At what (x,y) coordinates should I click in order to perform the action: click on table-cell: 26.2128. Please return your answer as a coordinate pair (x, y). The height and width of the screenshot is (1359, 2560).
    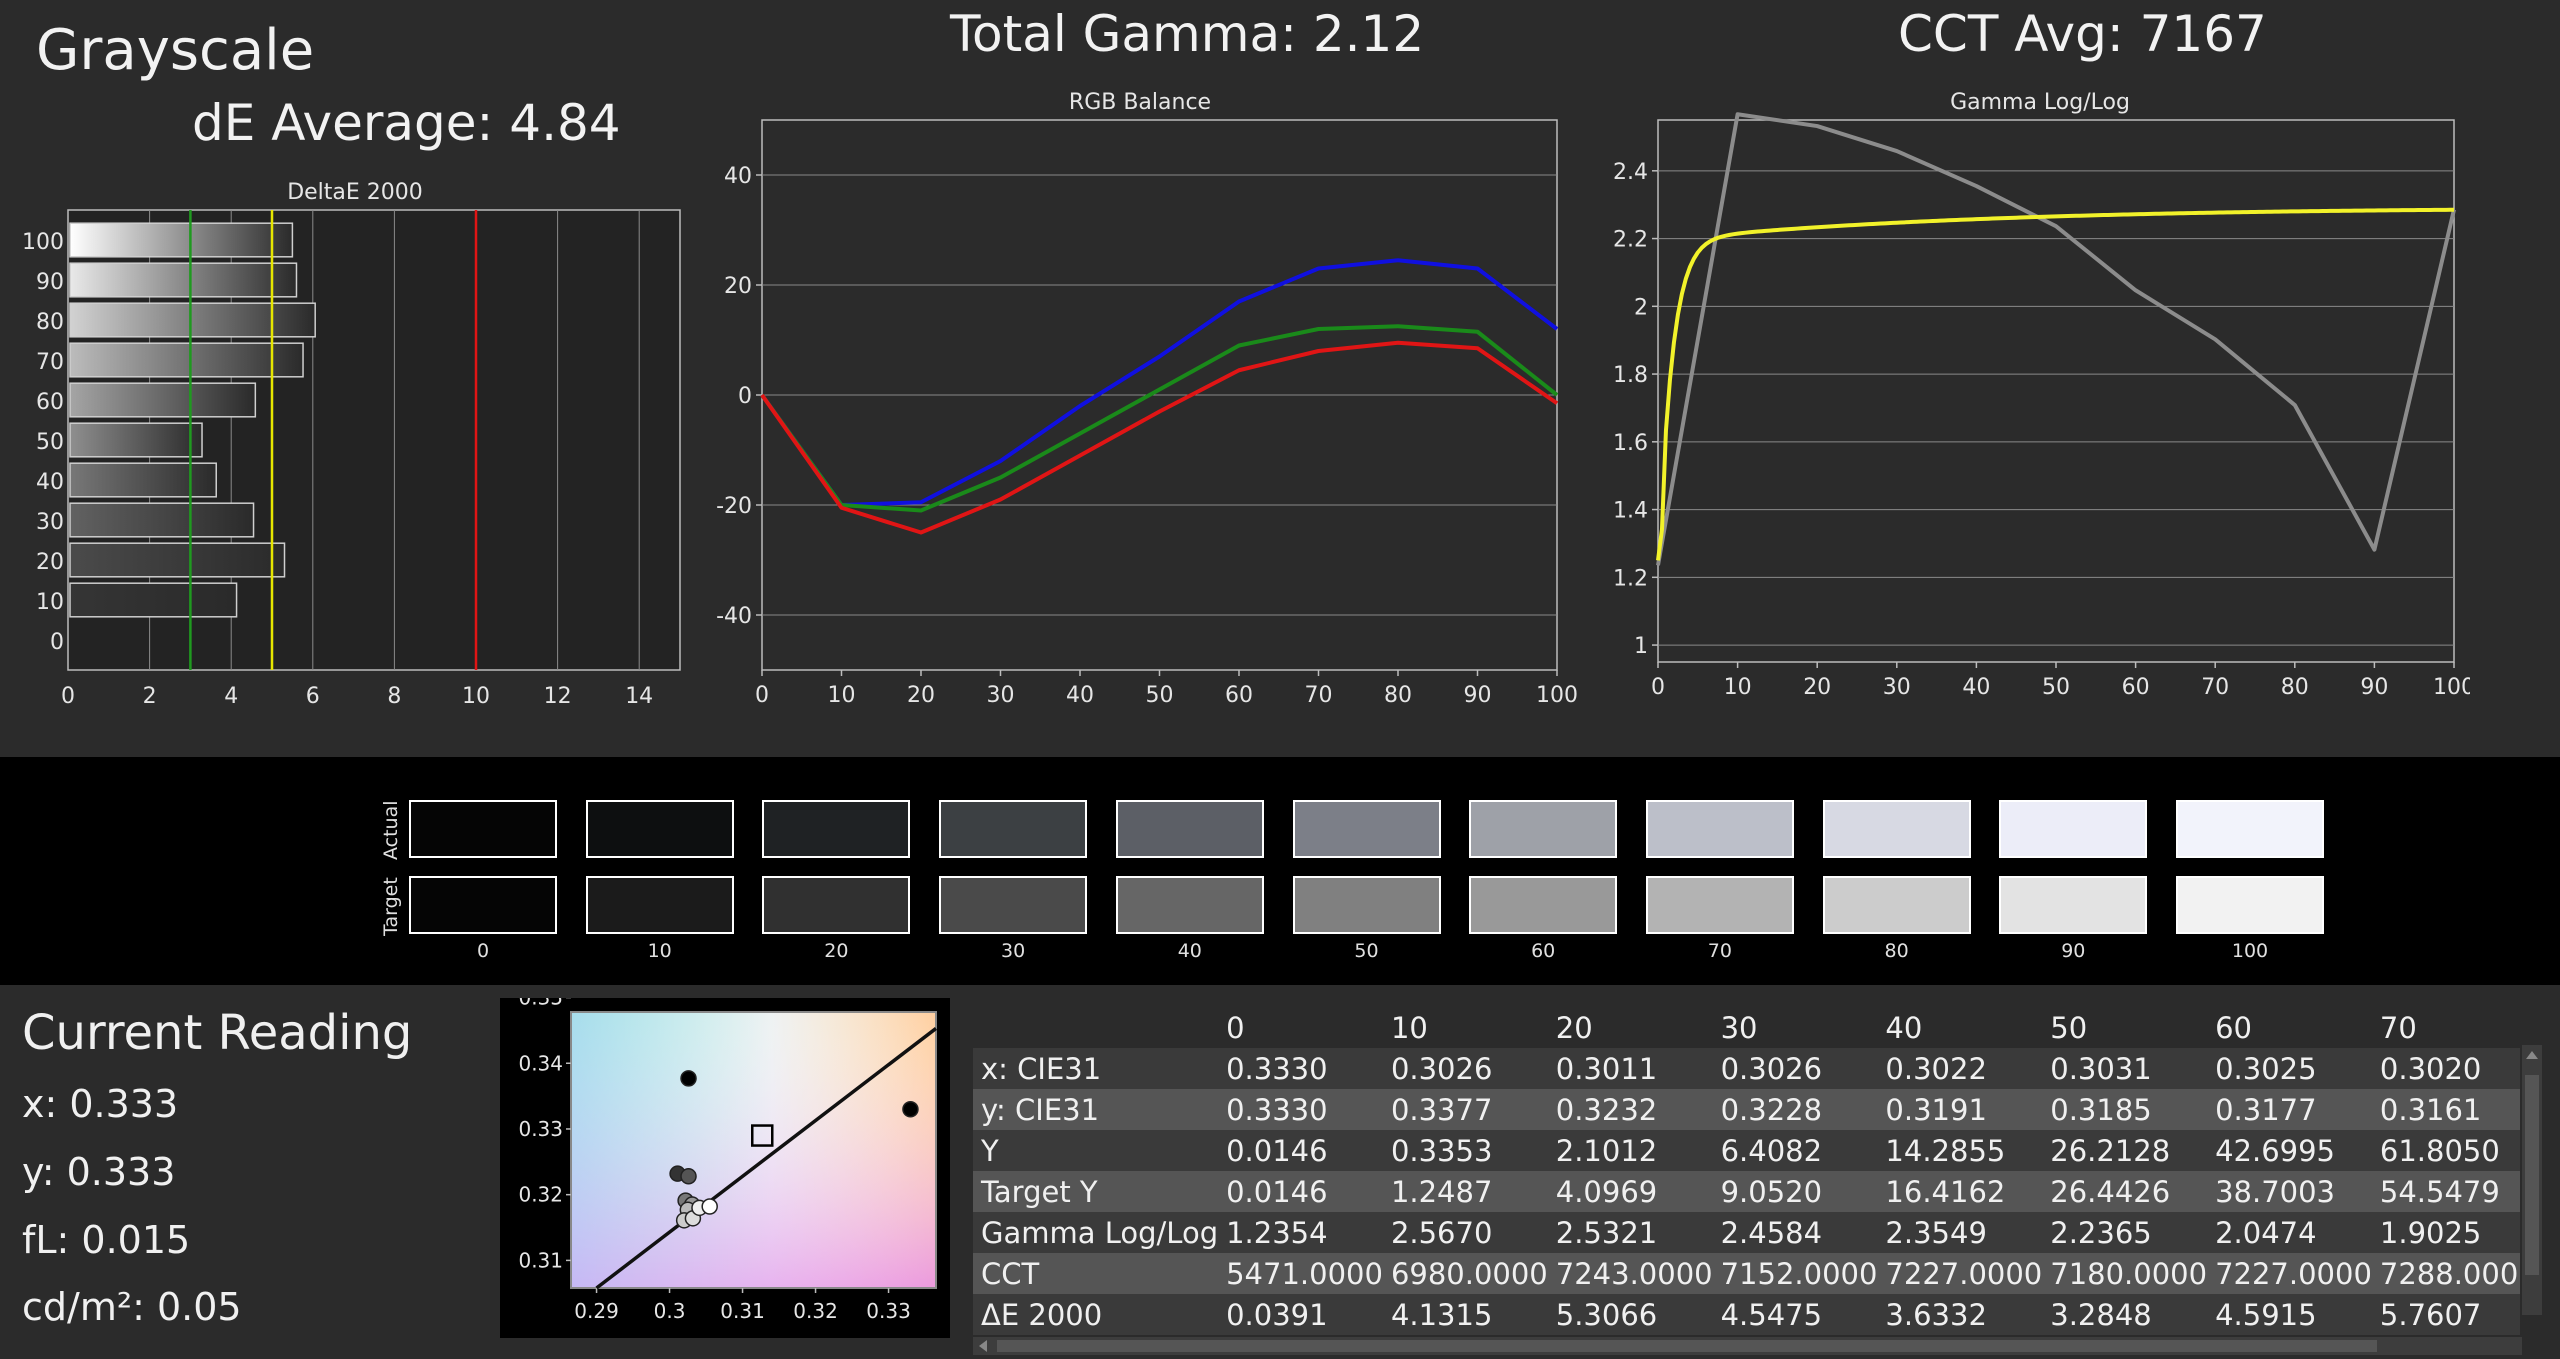
    Looking at the image, I should click on (2125, 1150).